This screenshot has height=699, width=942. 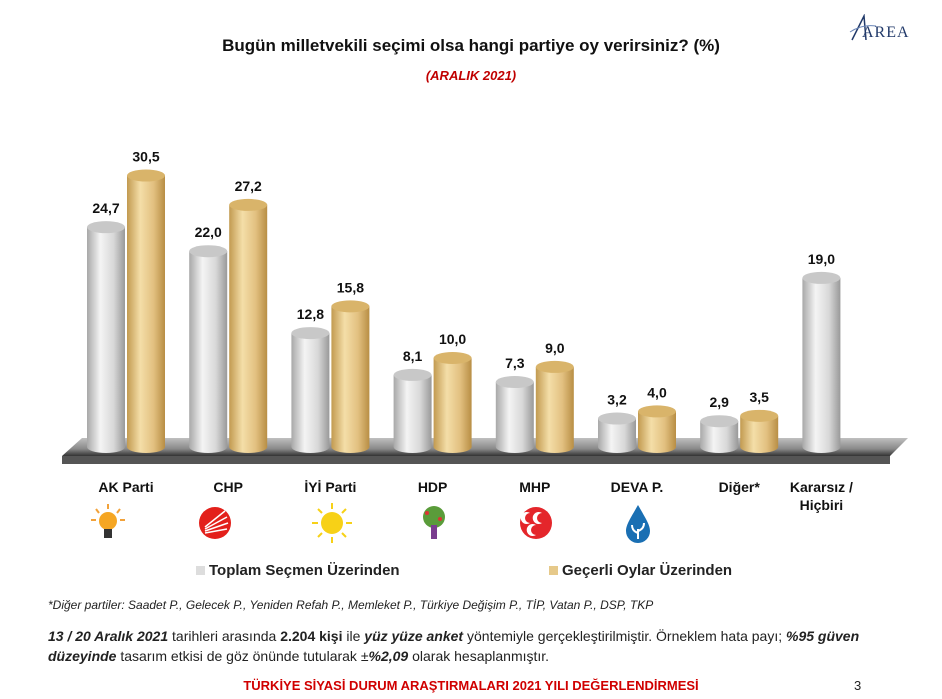 I want to click on category-label: CHP, so click(x=228, y=487).